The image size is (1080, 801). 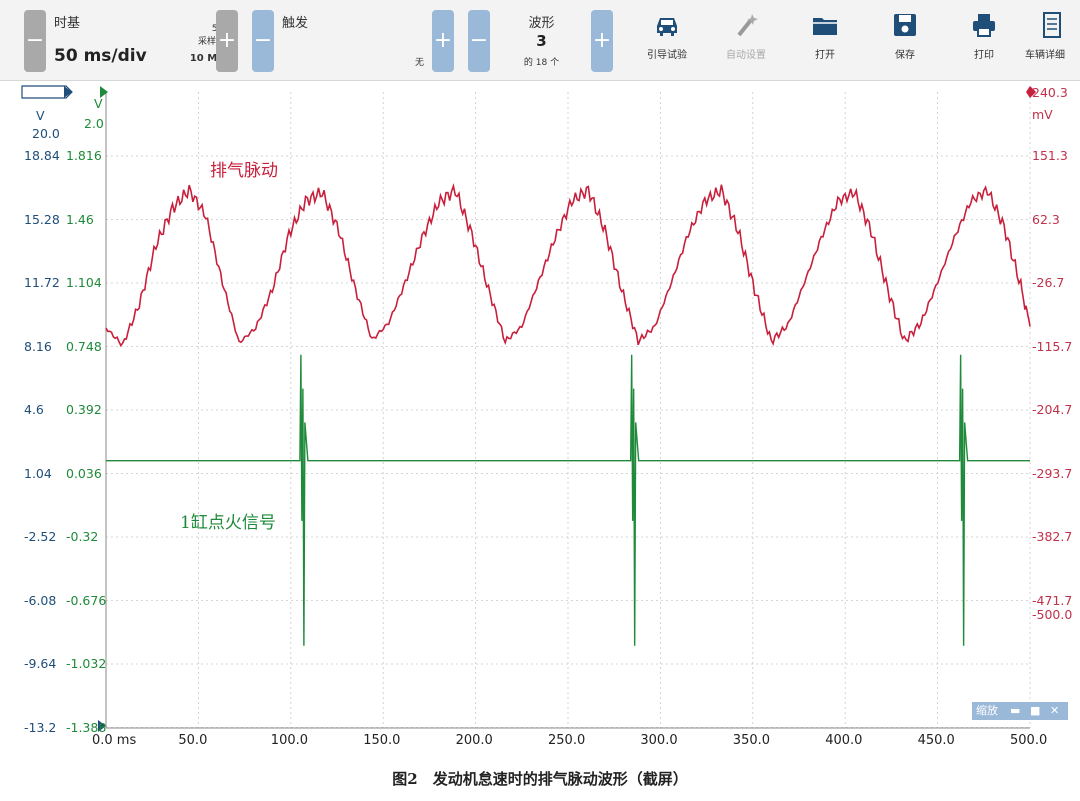 I want to click on channel-c-range-marker, so click(x=1031, y=92).